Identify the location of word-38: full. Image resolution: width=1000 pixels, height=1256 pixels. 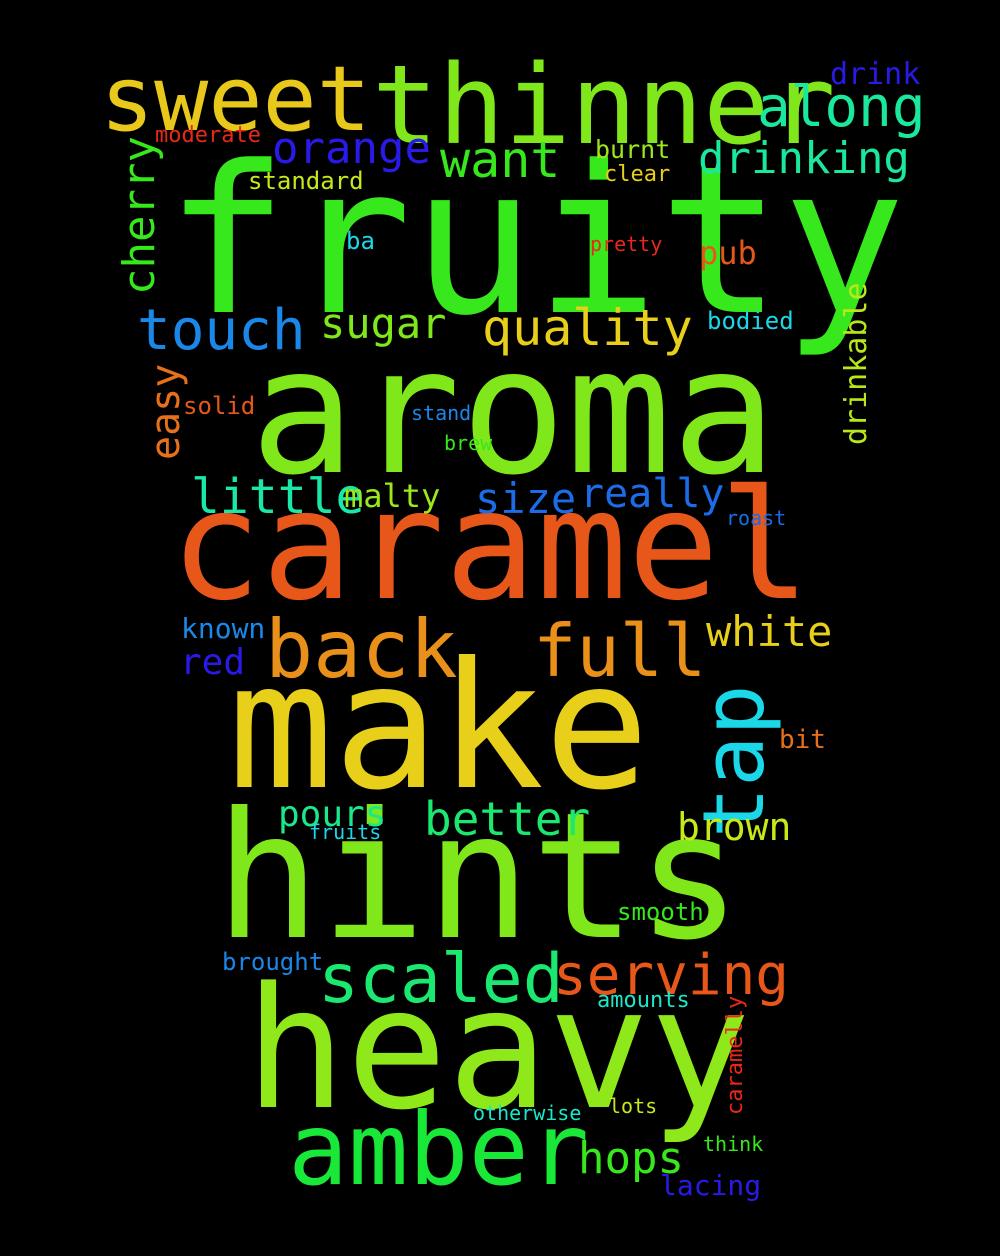
(620, 651).